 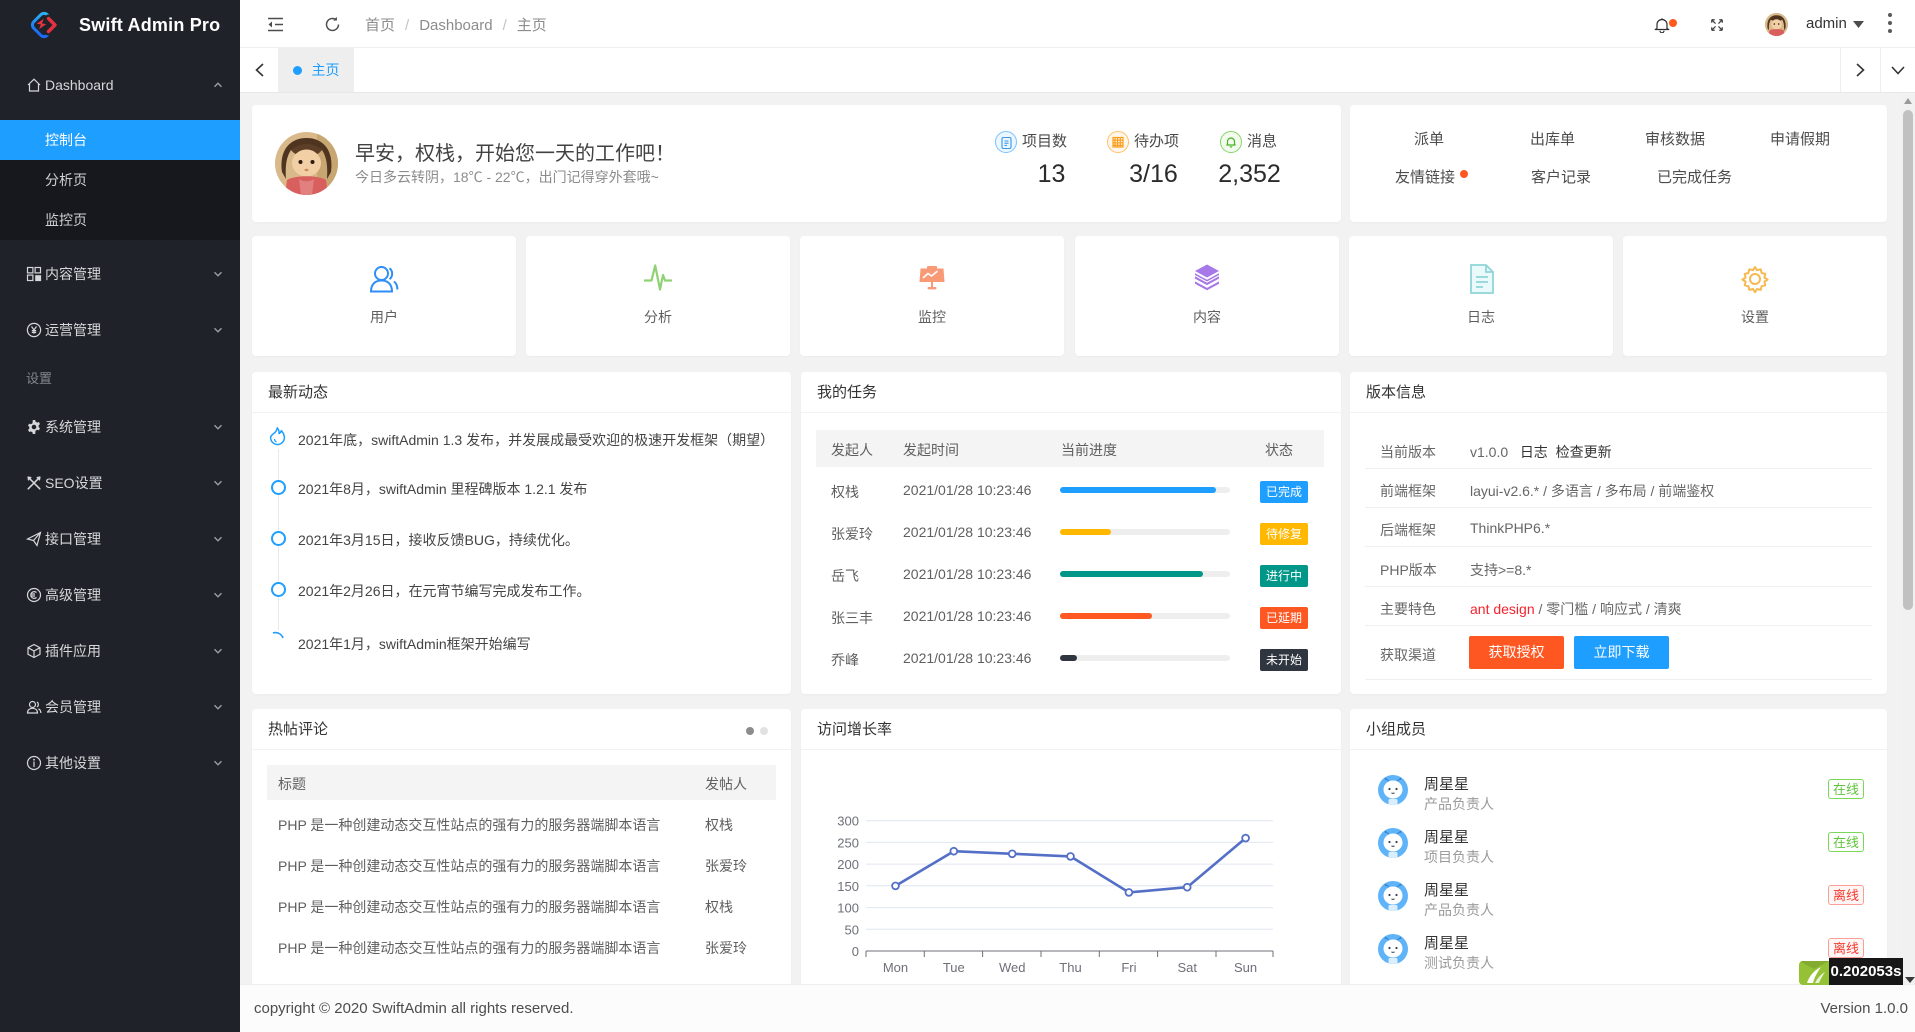 What do you see at coordinates (852, 929) in the screenshot?
I see `svg-text: 50` at bounding box center [852, 929].